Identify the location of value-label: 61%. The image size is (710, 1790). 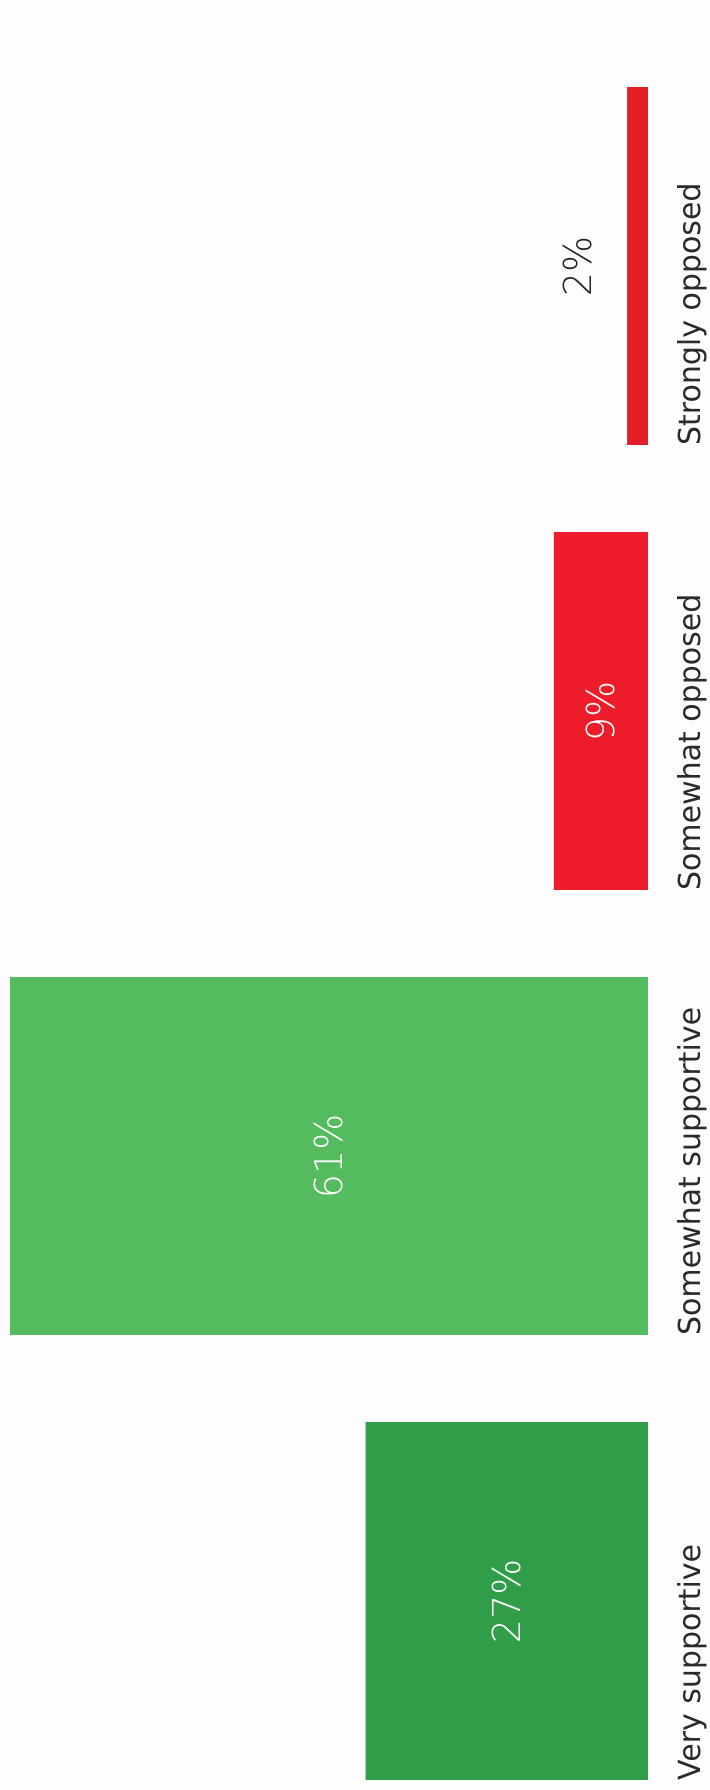
(329, 1156).